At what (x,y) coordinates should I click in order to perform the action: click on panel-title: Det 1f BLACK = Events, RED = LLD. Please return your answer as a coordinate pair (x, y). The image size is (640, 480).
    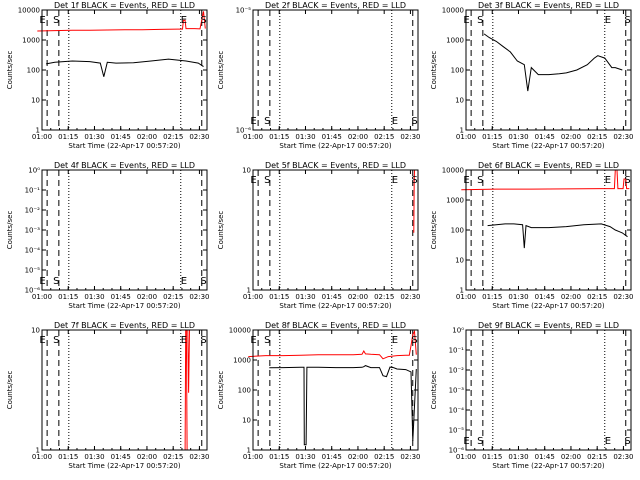
    Looking at the image, I should click on (124, 5).